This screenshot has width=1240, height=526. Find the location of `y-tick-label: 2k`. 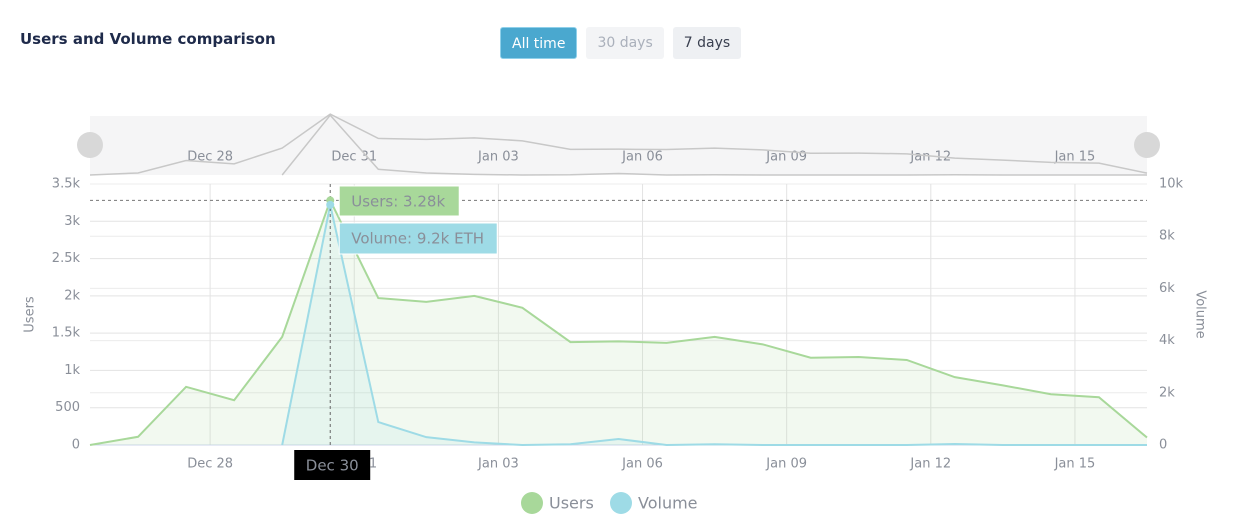

y-tick-label: 2k is located at coordinates (72, 295).